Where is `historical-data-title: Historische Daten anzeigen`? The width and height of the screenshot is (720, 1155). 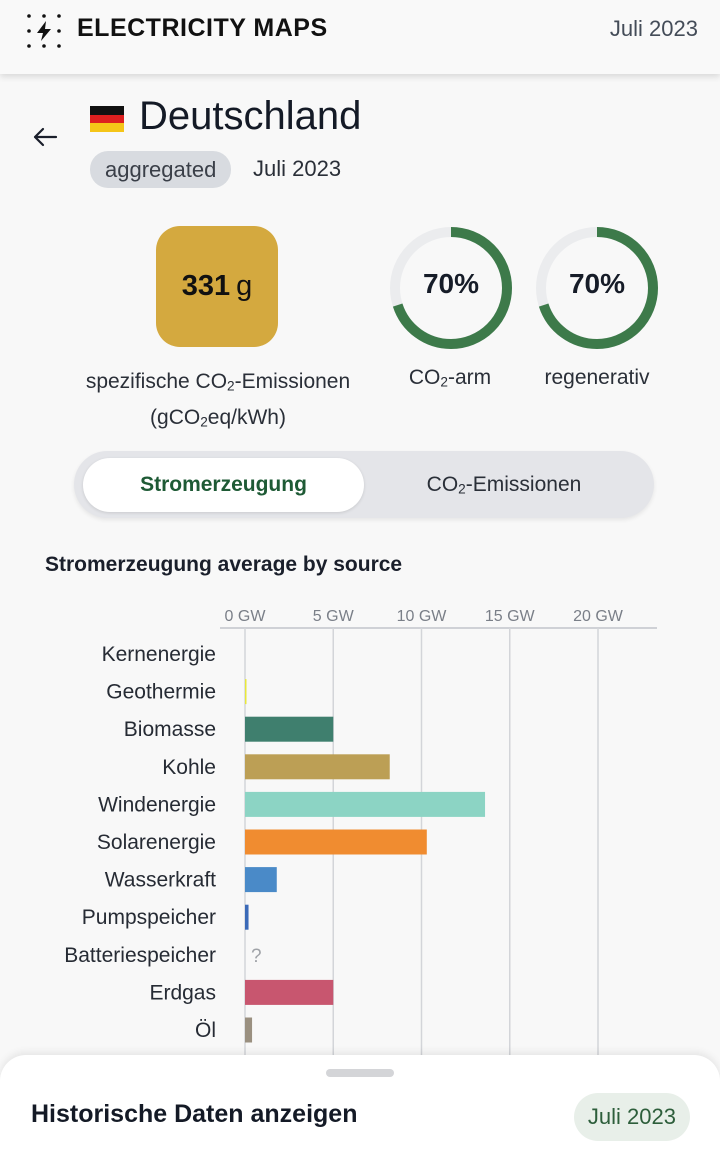
historical-data-title: Historische Daten anzeigen is located at coordinates (194, 1114).